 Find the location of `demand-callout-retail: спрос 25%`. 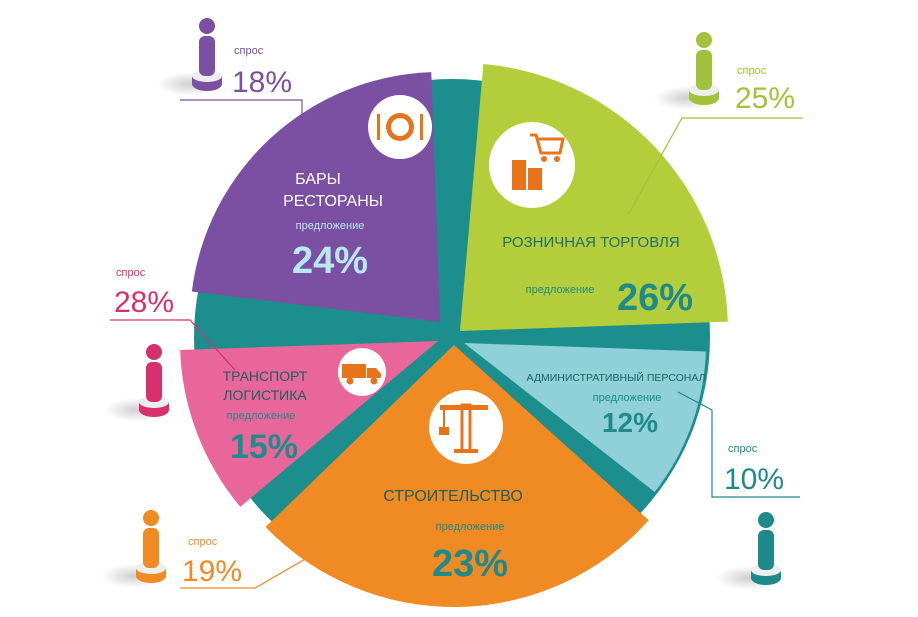

demand-callout-retail: спрос 25% is located at coordinates (715, 140).